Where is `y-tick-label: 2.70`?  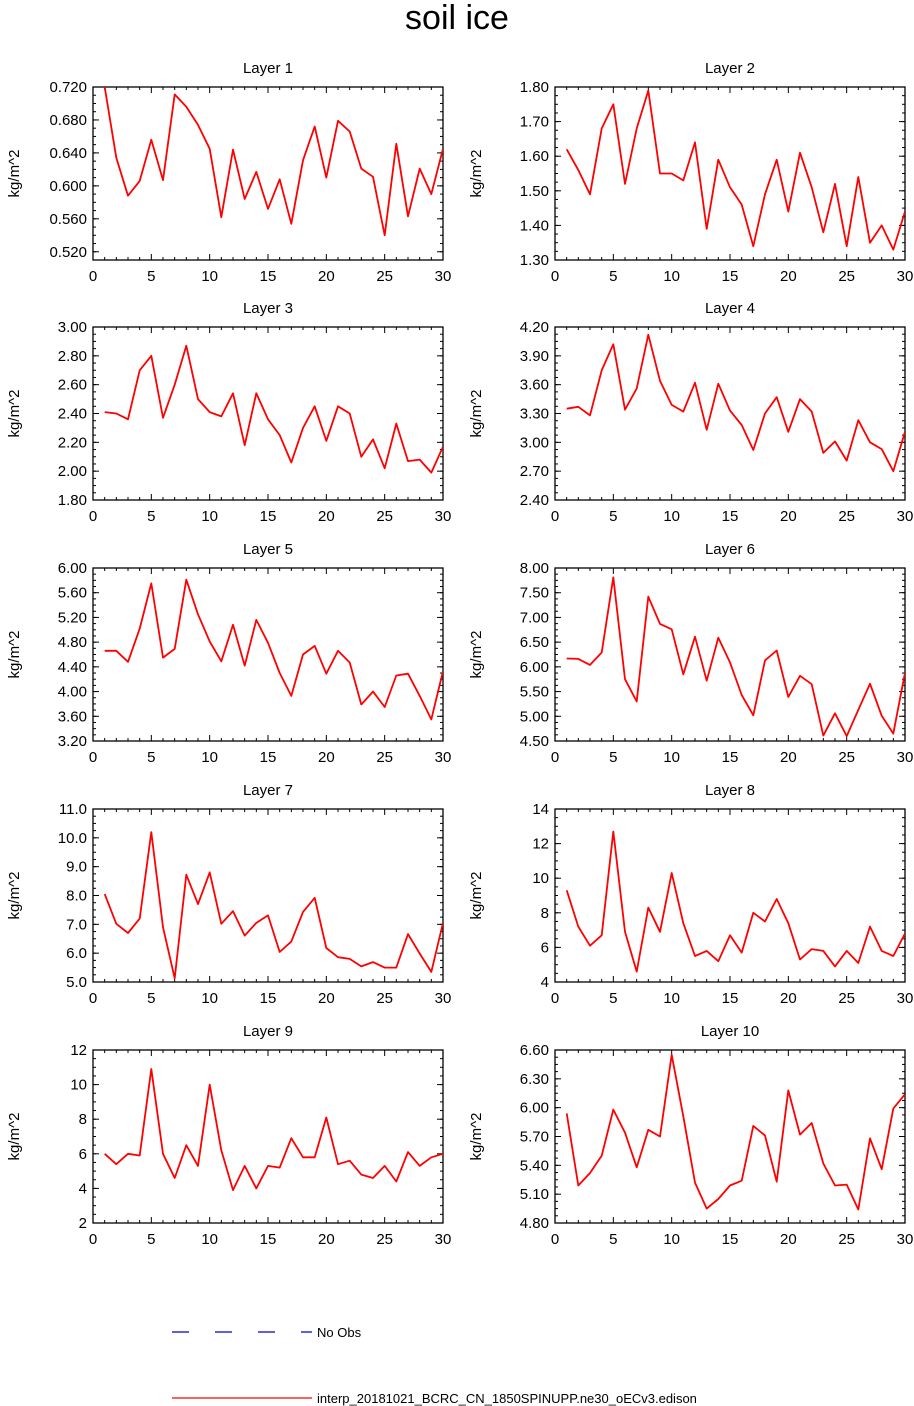
y-tick-label: 2.70 is located at coordinates (534, 471).